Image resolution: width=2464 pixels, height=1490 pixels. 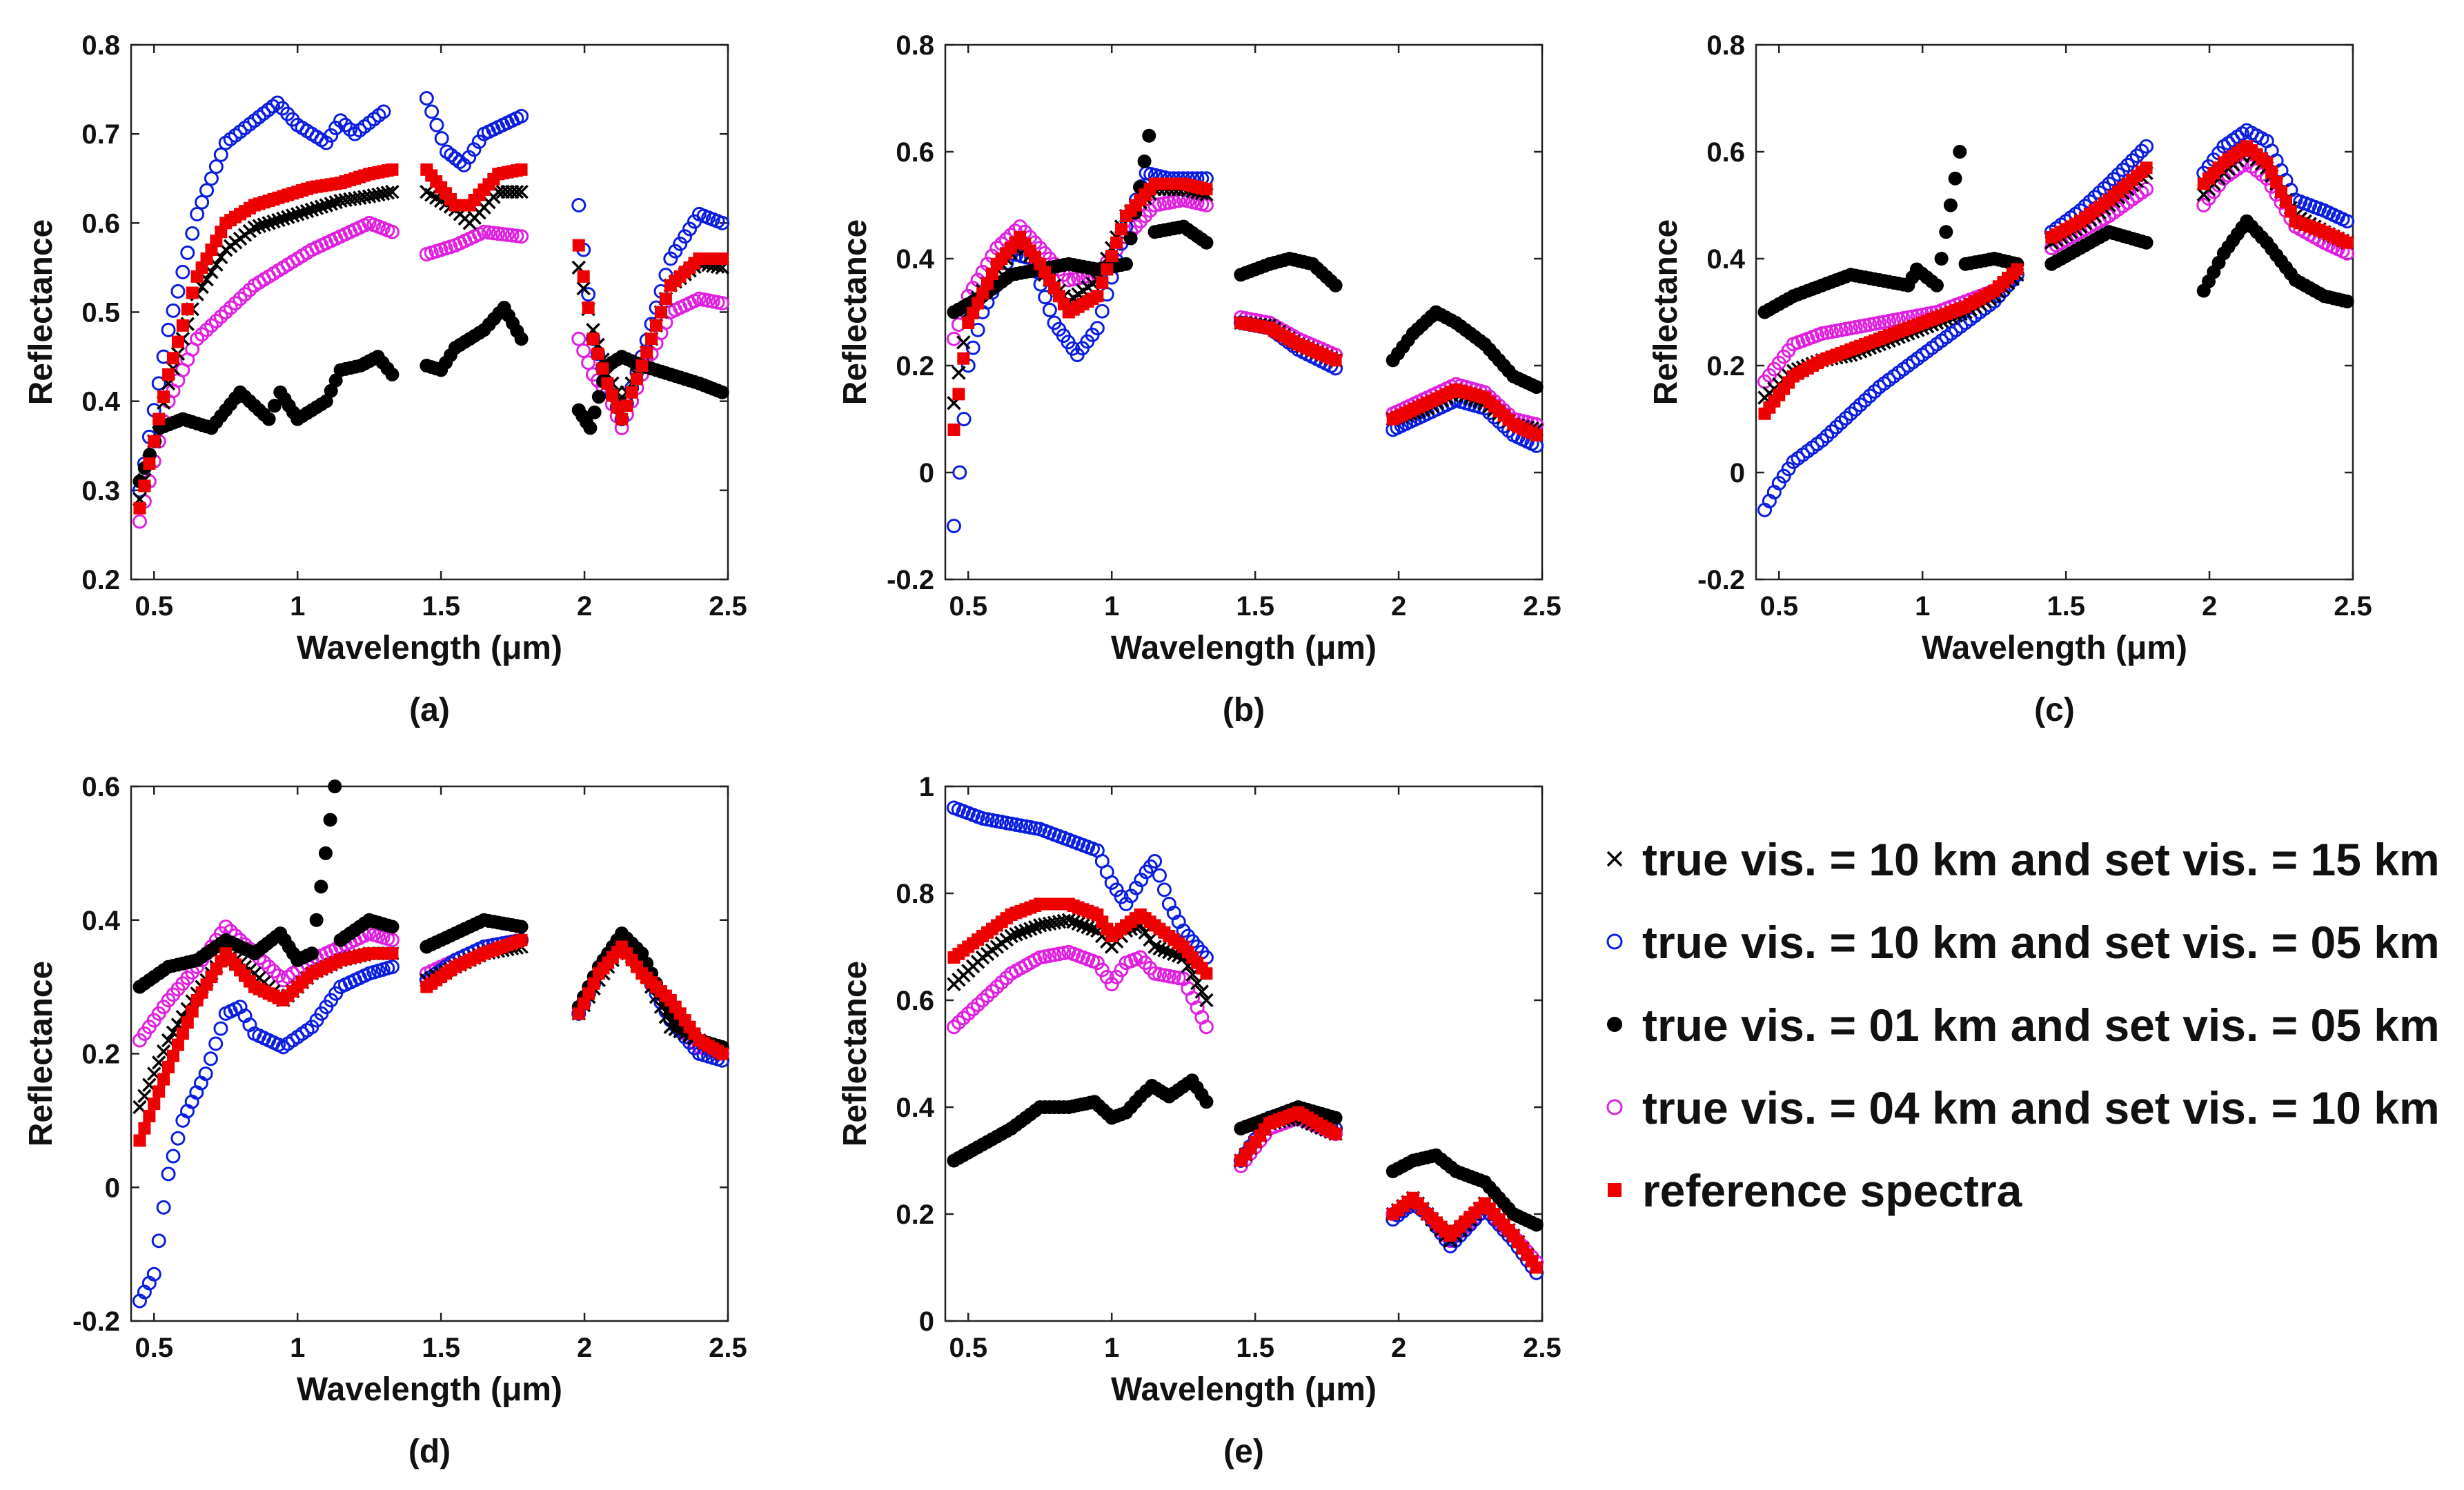 I want to click on series-reference-spectra, so click(x=2056, y=280).